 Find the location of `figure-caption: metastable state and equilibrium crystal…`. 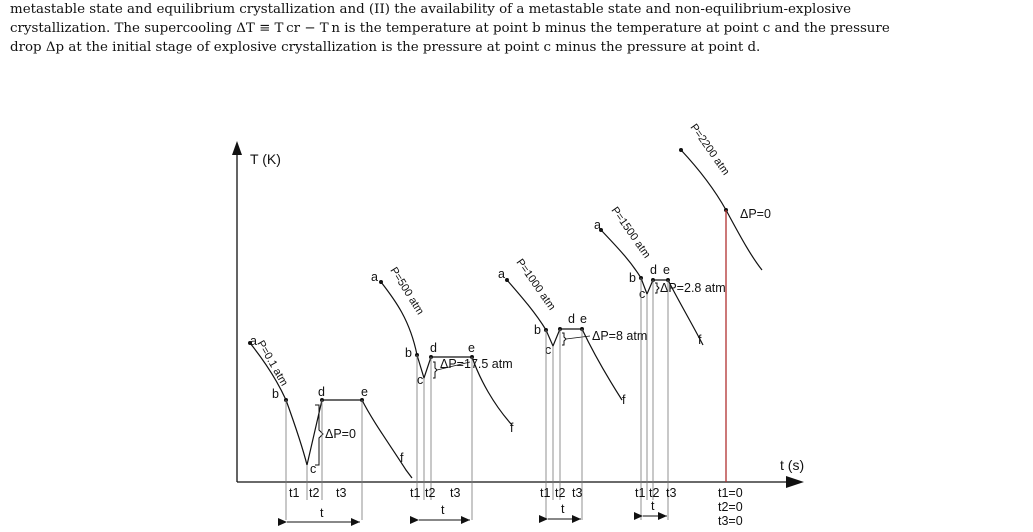

figure-caption: metastable state and equilibrium crystal… is located at coordinates (517, 28).